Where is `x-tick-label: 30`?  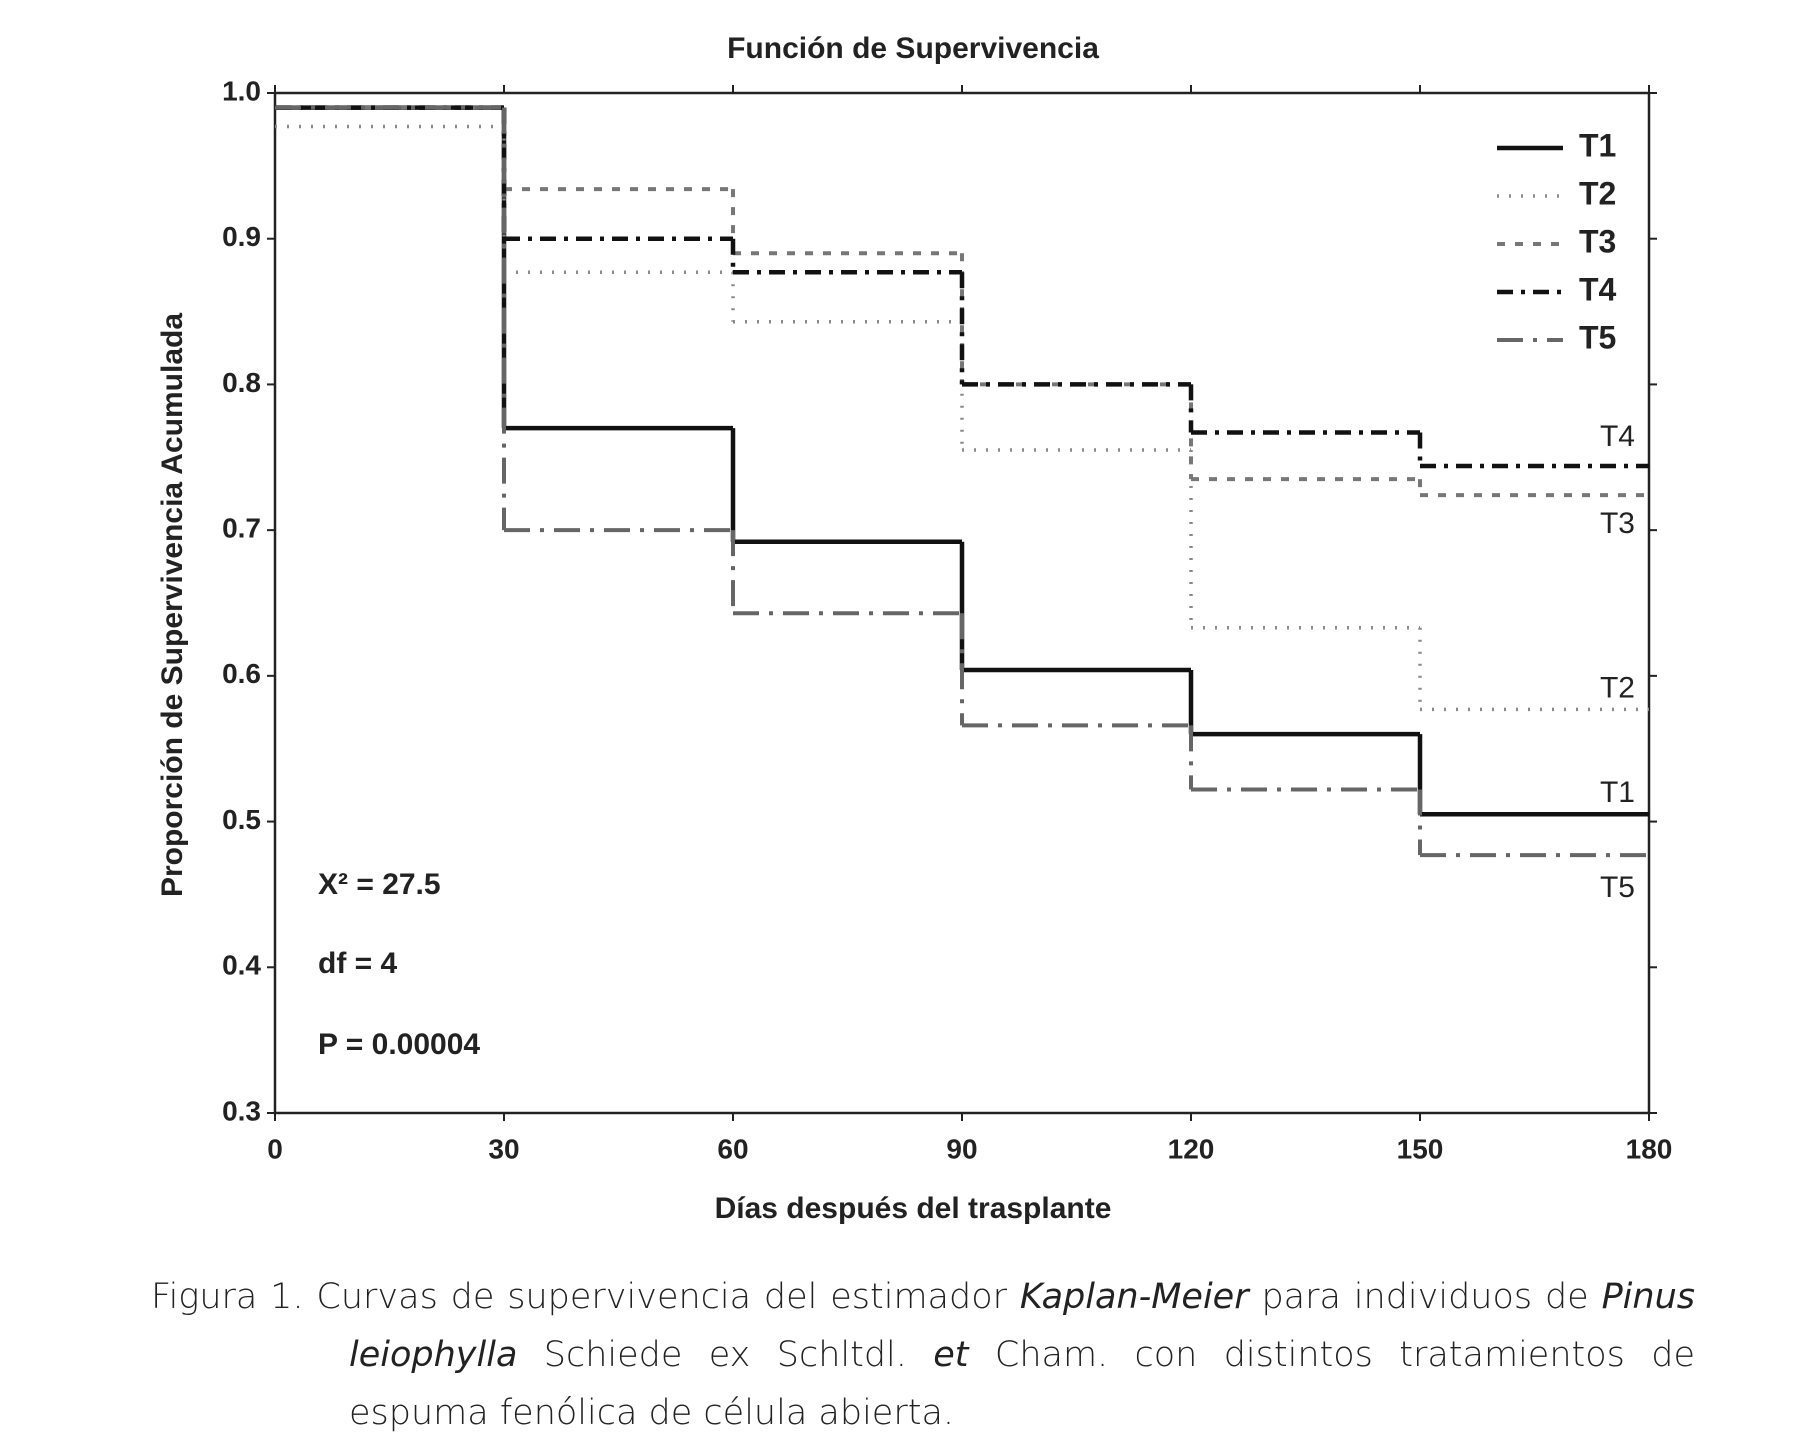
x-tick-label: 30 is located at coordinates (503, 1148).